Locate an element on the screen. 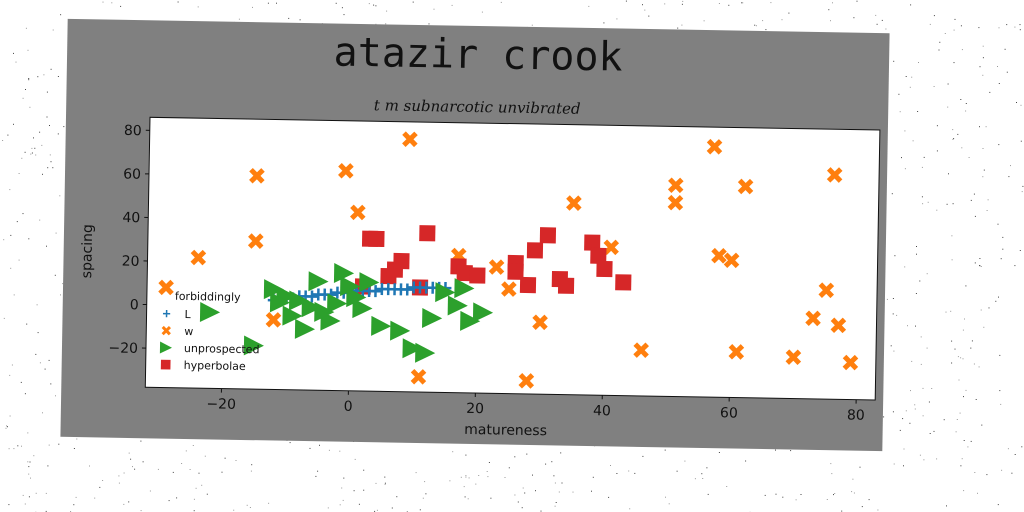  y-axis-label: spacing is located at coordinates (87, 251).